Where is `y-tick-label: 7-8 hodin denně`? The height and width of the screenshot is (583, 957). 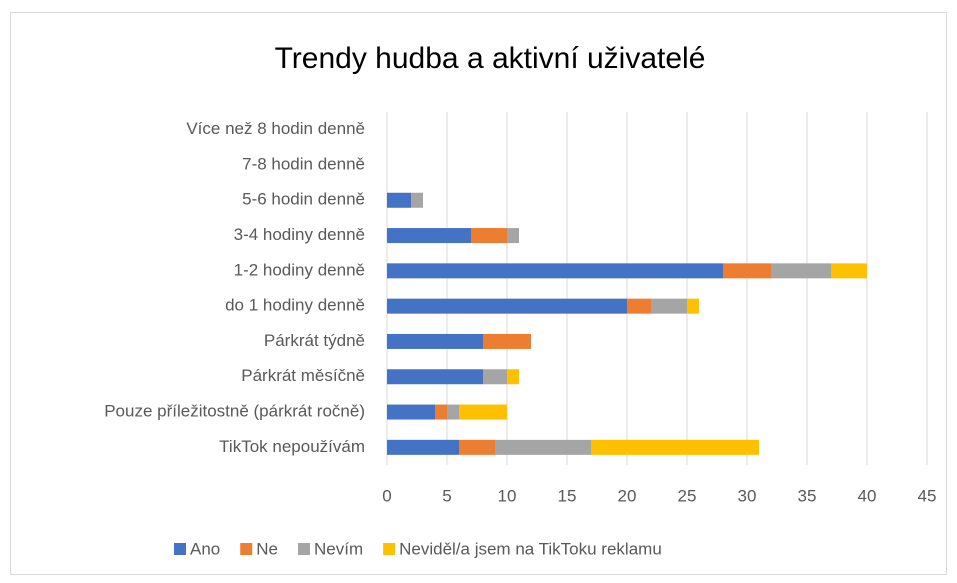 y-tick-label: 7-8 hodin denně is located at coordinates (303, 163).